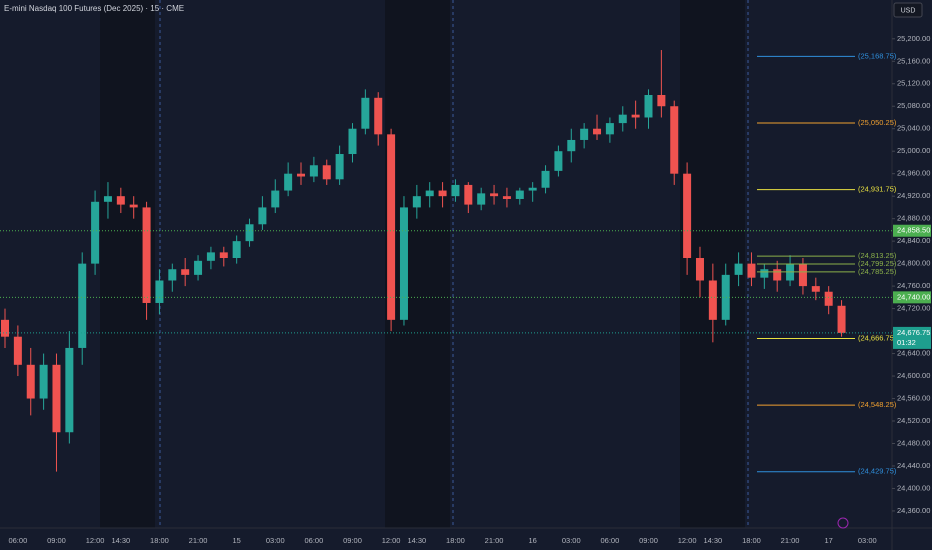 The image size is (932, 550). I want to click on y-tick-label: 24,760.00, so click(913, 285).